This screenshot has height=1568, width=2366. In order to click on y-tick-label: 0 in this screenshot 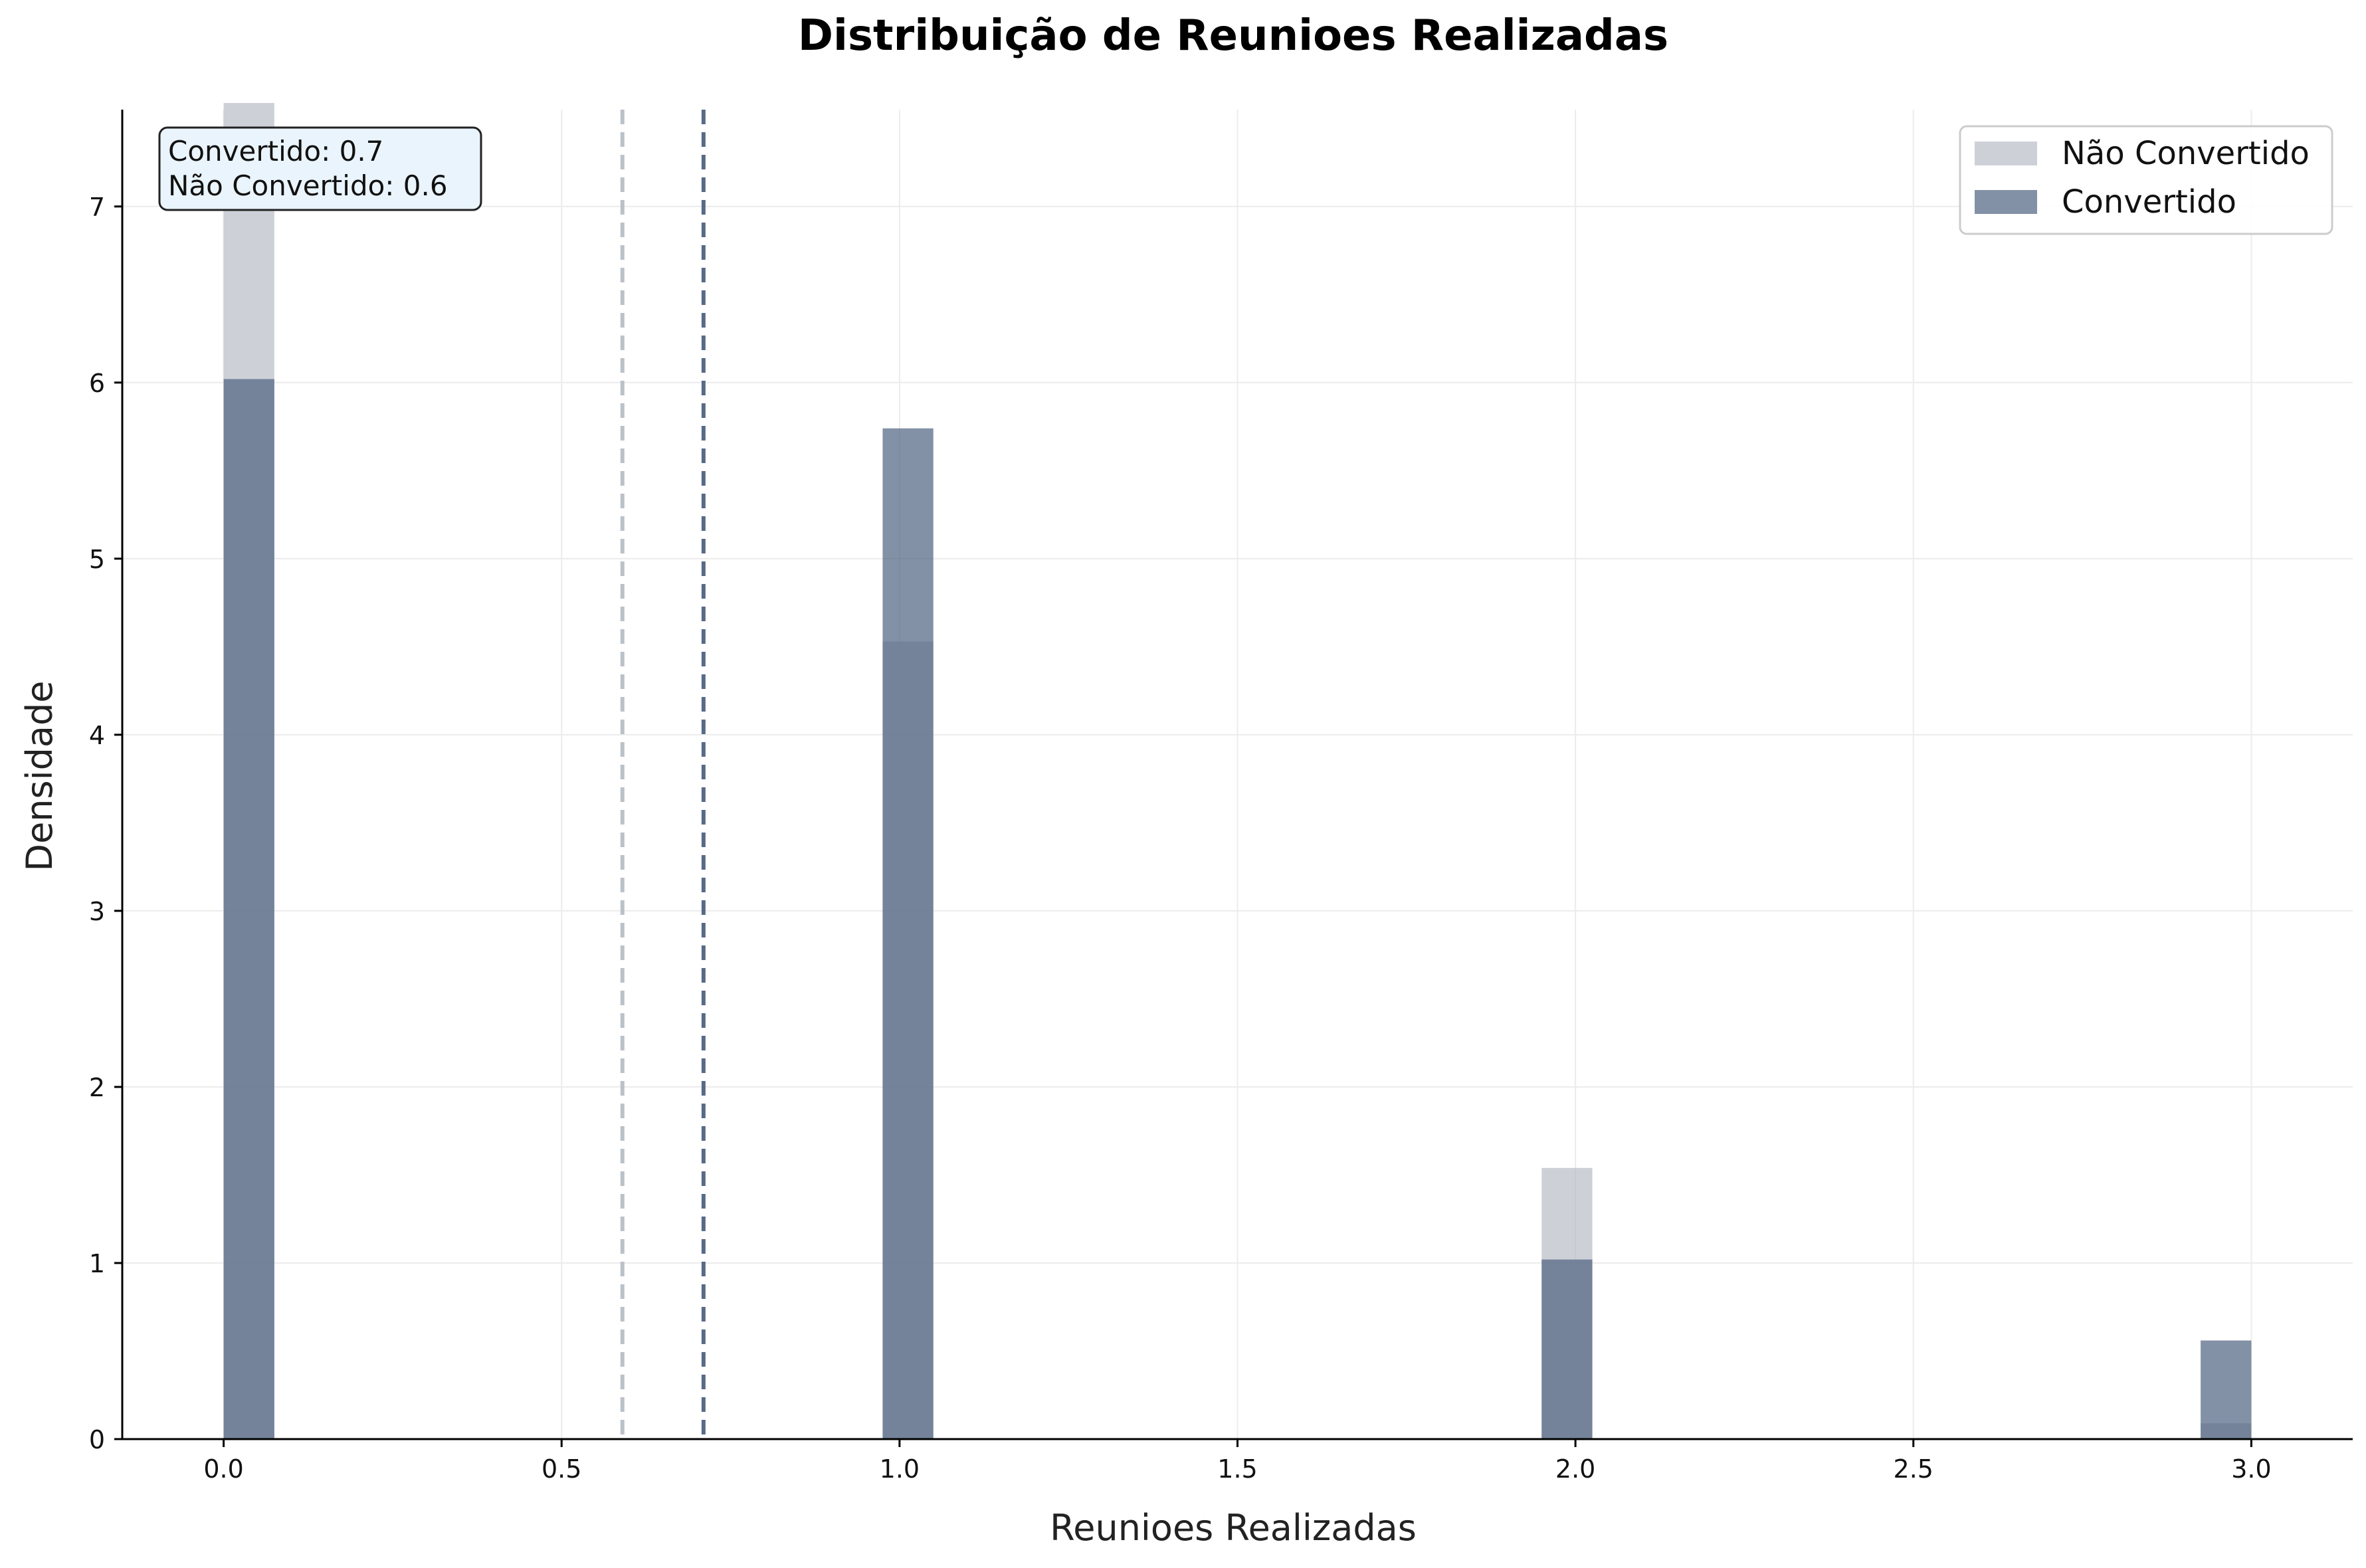, I will do `click(97, 1439)`.